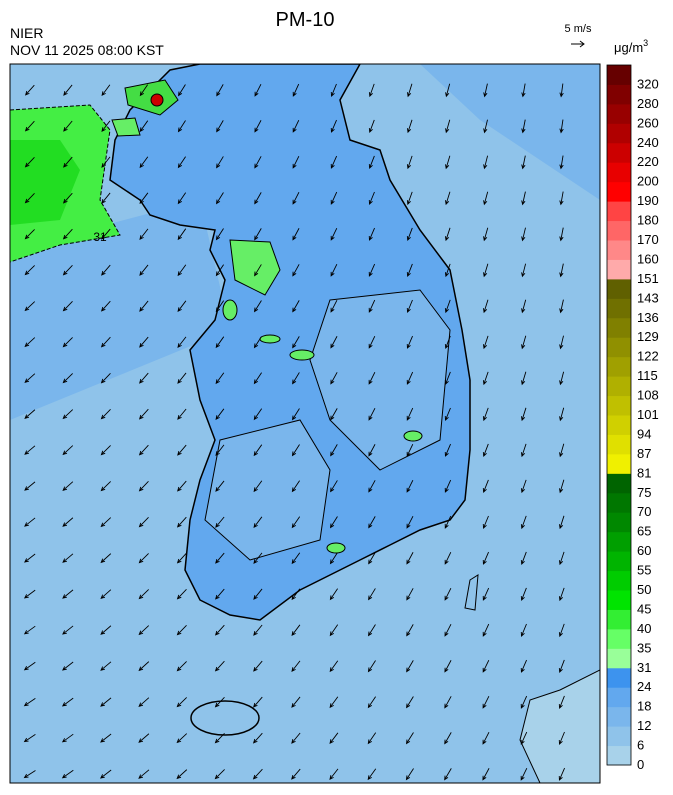 This screenshot has height=795, width=673. What do you see at coordinates (648, 200) in the screenshot?
I see `colorbar-tick-label: 190` at bounding box center [648, 200].